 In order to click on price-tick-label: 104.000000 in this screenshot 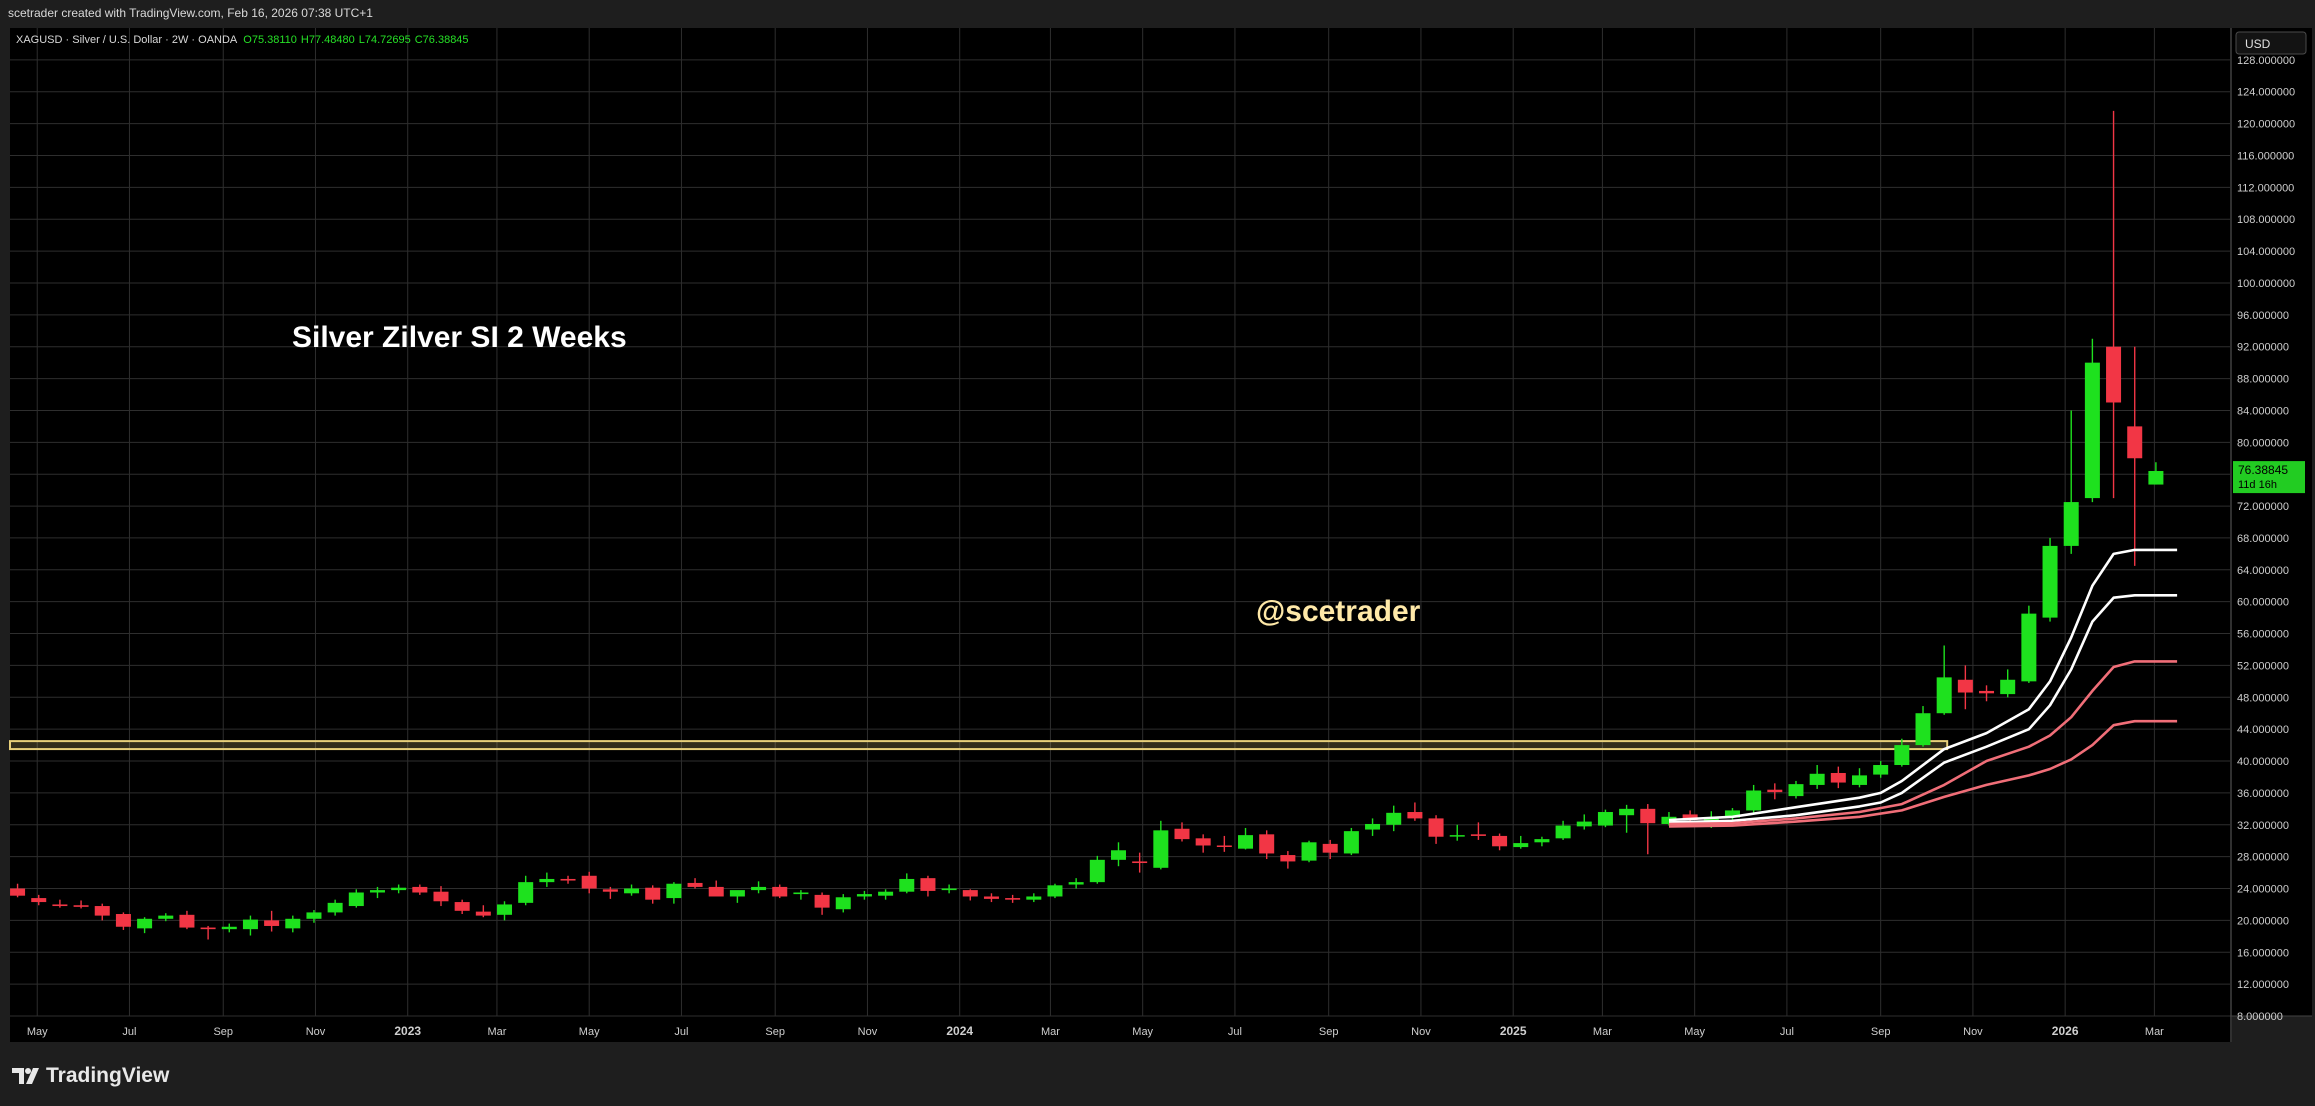, I will do `click(2266, 252)`.